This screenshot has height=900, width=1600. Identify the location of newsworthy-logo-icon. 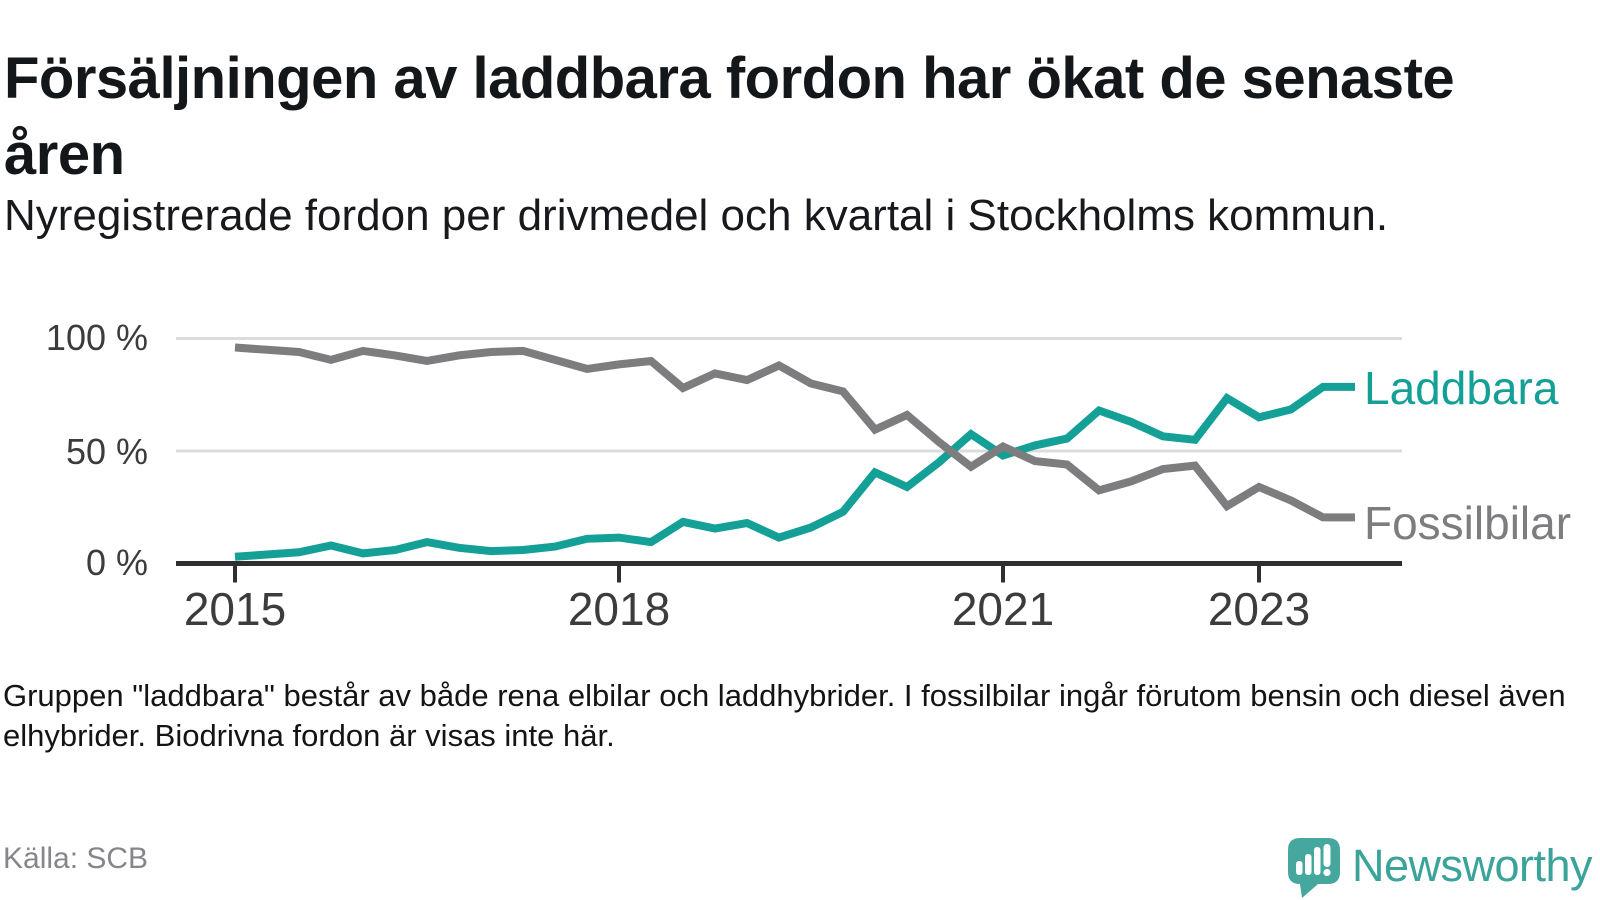
(1314, 868).